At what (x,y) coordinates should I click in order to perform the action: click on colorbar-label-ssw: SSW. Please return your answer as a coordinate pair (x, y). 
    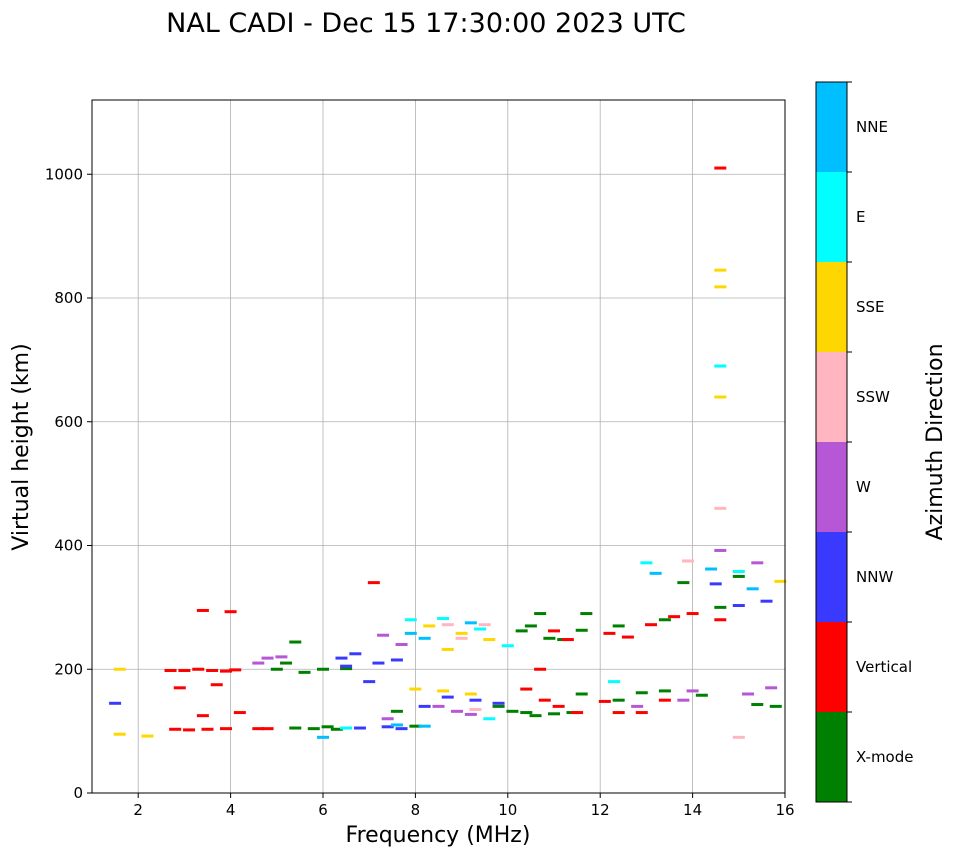
    Looking at the image, I should click on (873, 397).